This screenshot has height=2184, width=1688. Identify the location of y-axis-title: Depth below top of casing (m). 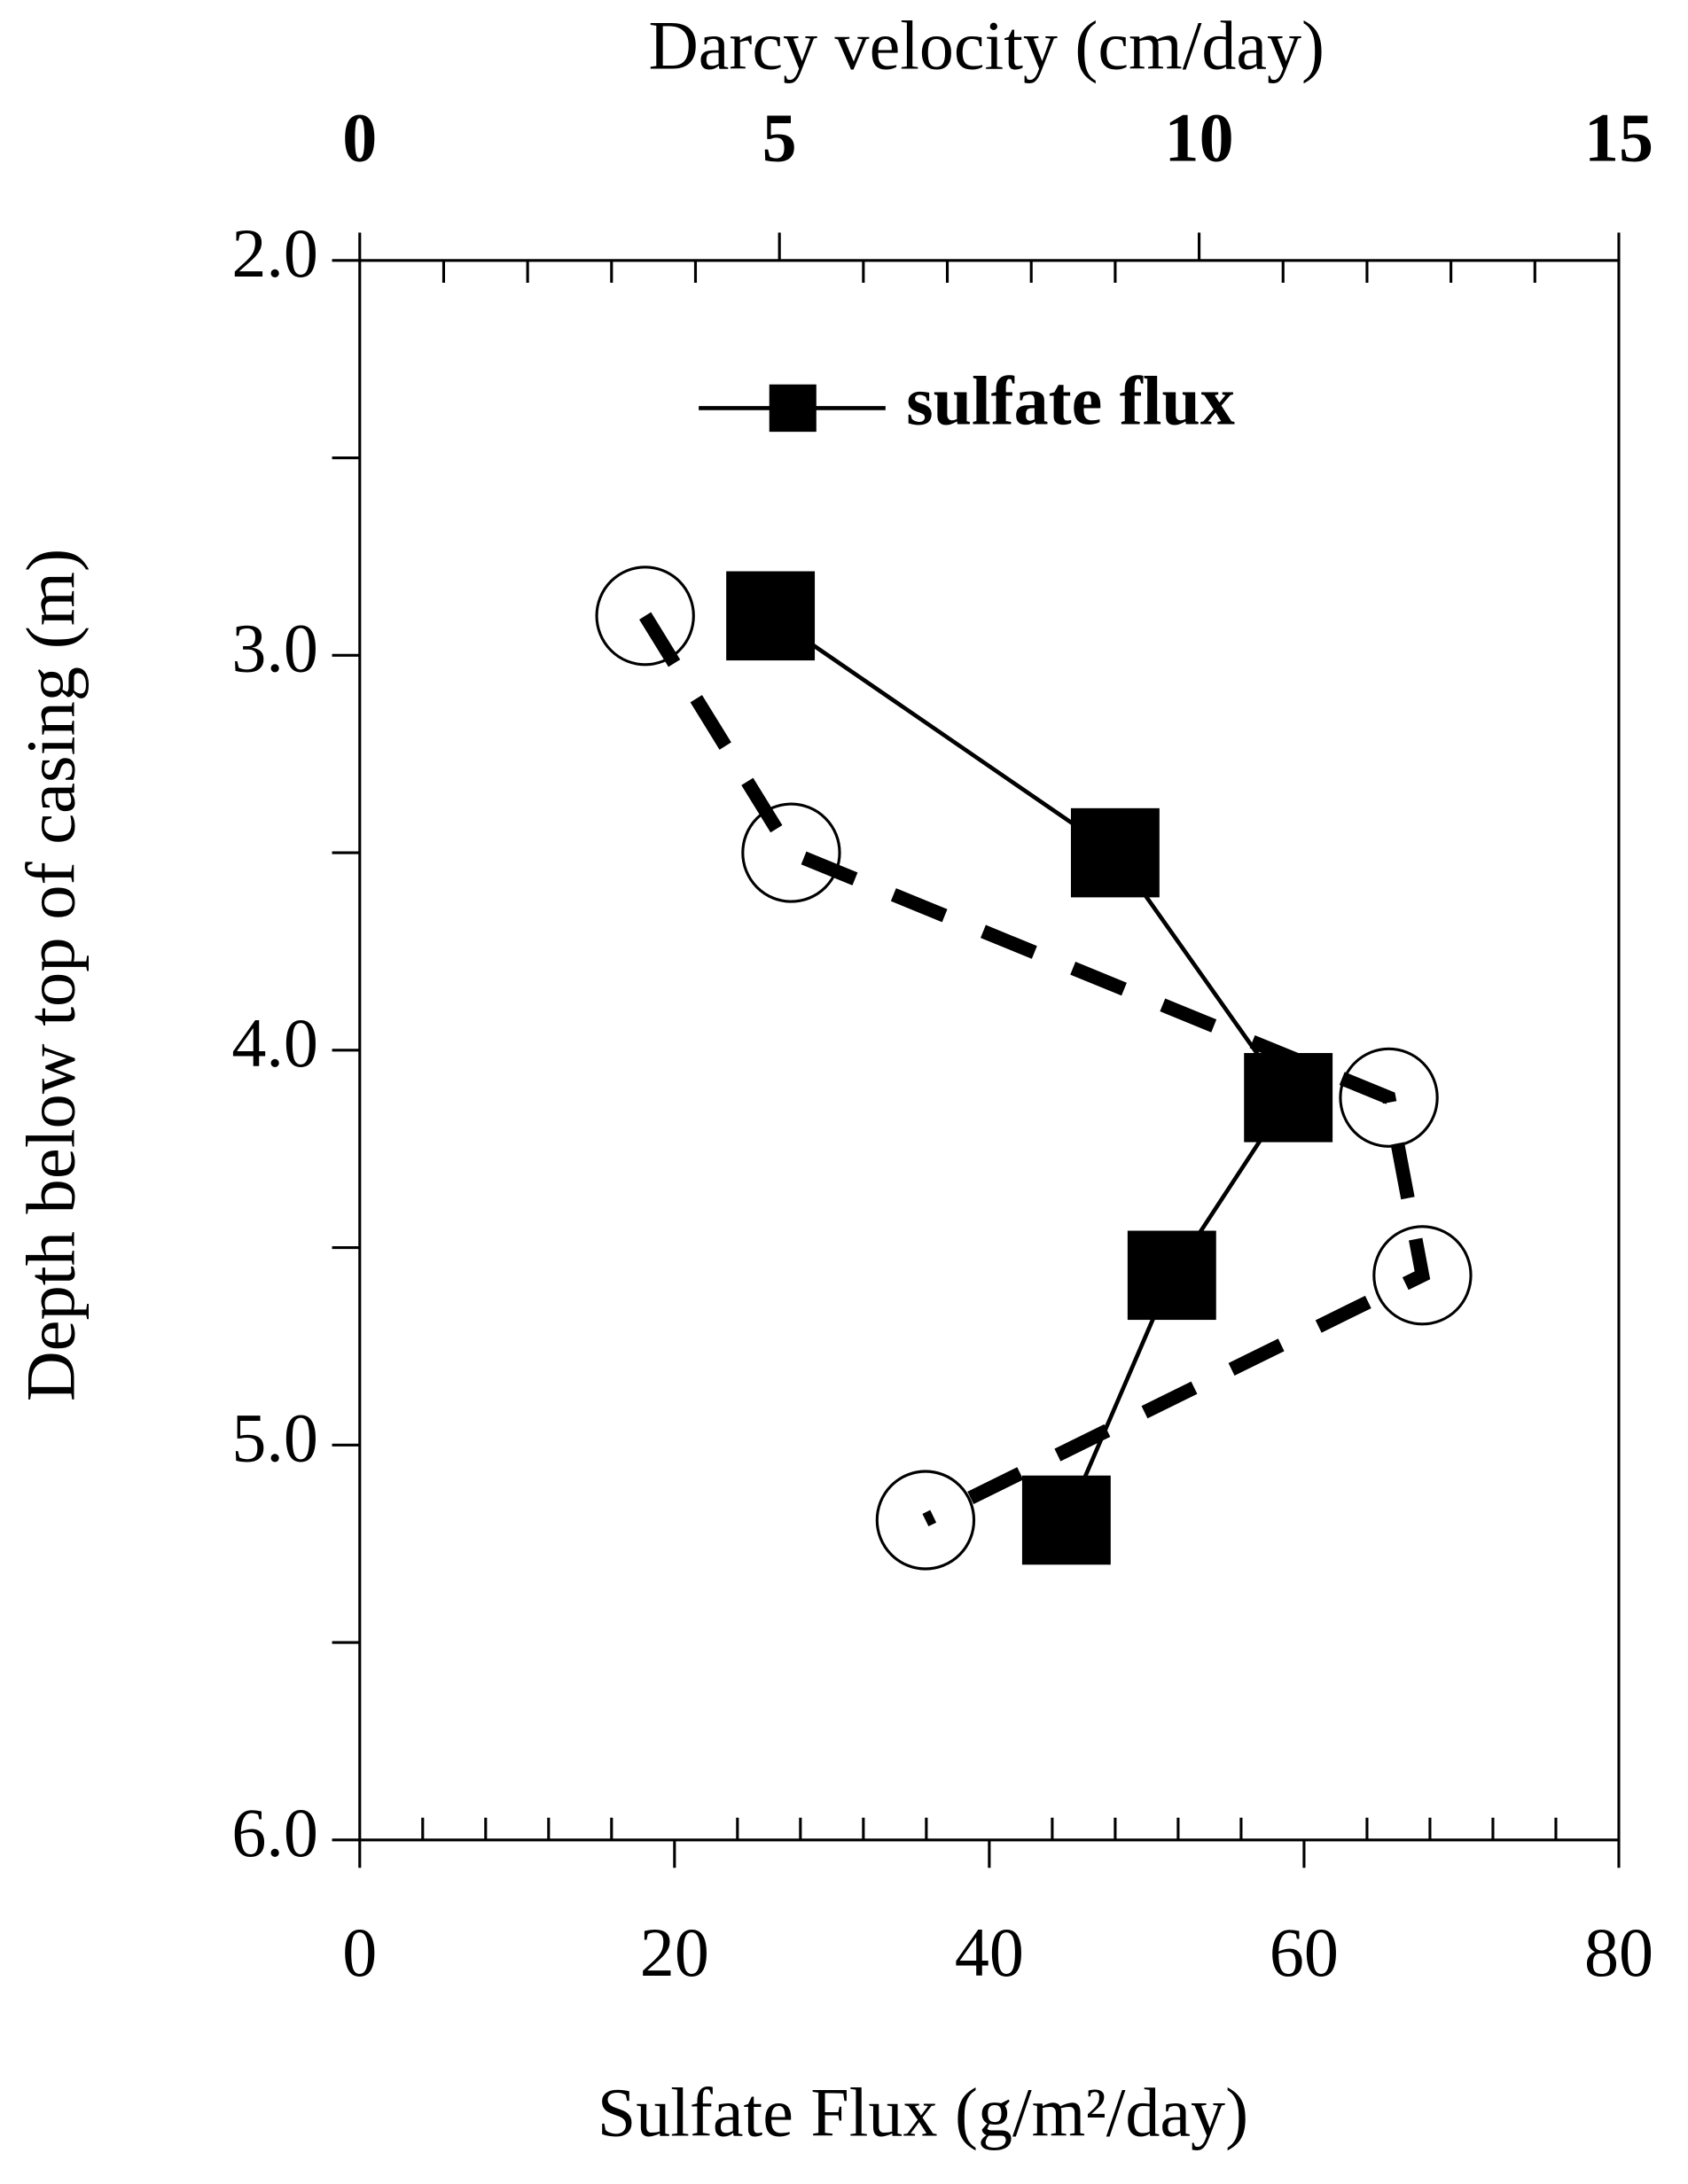
(51, 975).